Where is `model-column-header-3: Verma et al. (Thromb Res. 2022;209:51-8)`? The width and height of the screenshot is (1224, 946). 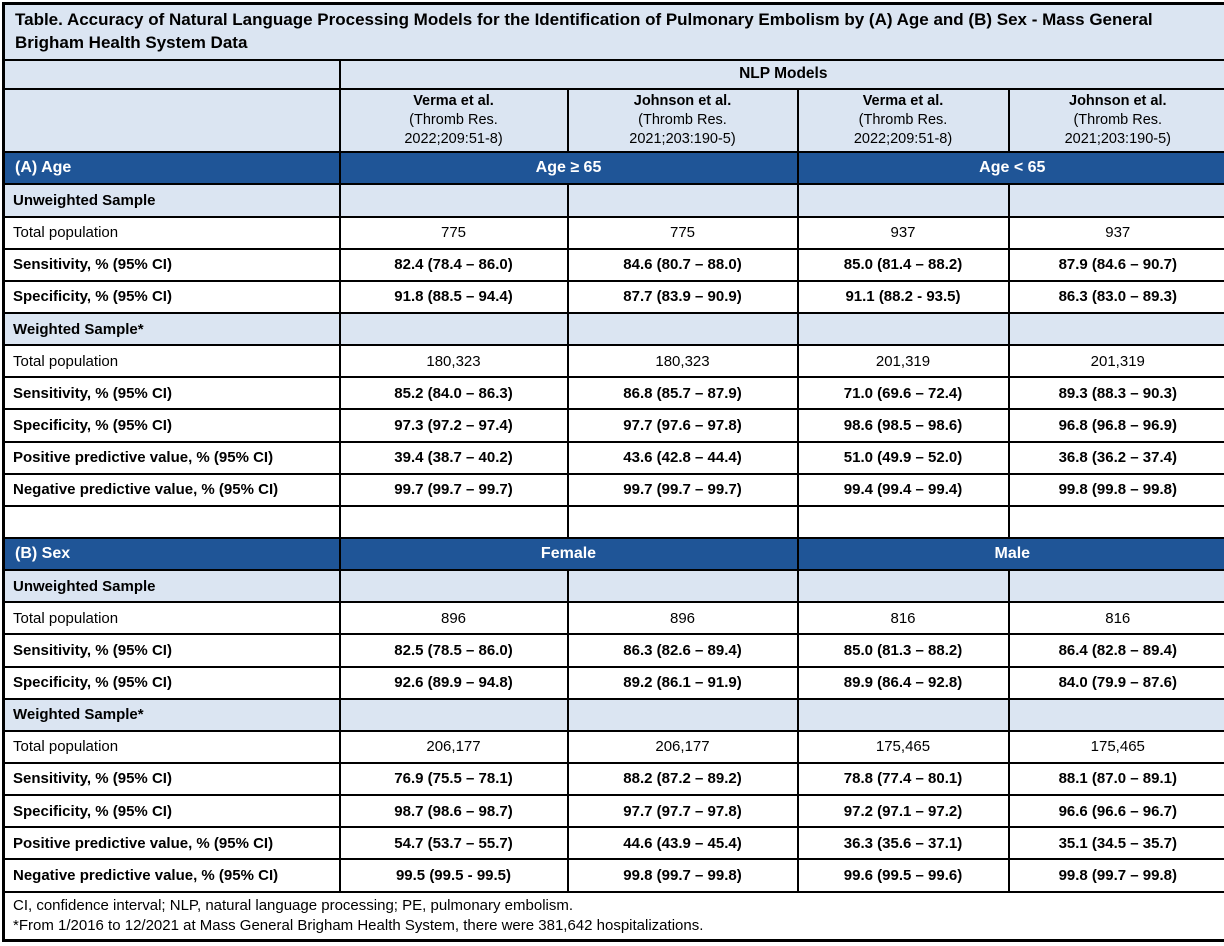 model-column-header-3: Verma et al. (Thromb Res. 2022;209:51-8) is located at coordinates (903, 120).